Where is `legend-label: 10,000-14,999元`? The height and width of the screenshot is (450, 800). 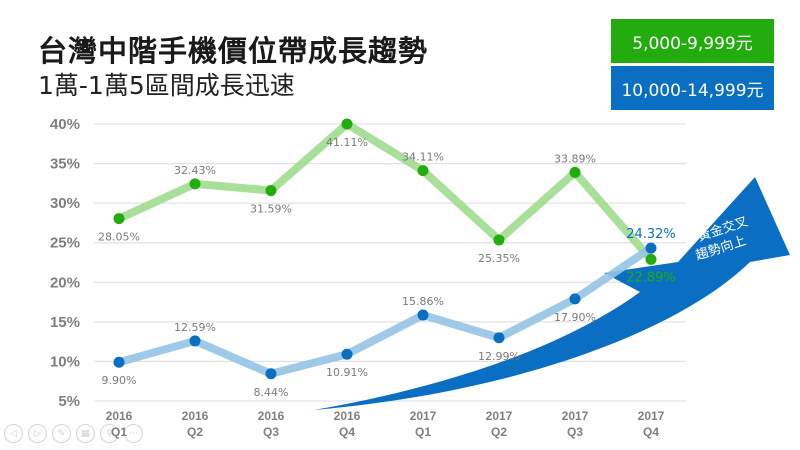 legend-label: 10,000-14,999元 is located at coordinates (692, 90).